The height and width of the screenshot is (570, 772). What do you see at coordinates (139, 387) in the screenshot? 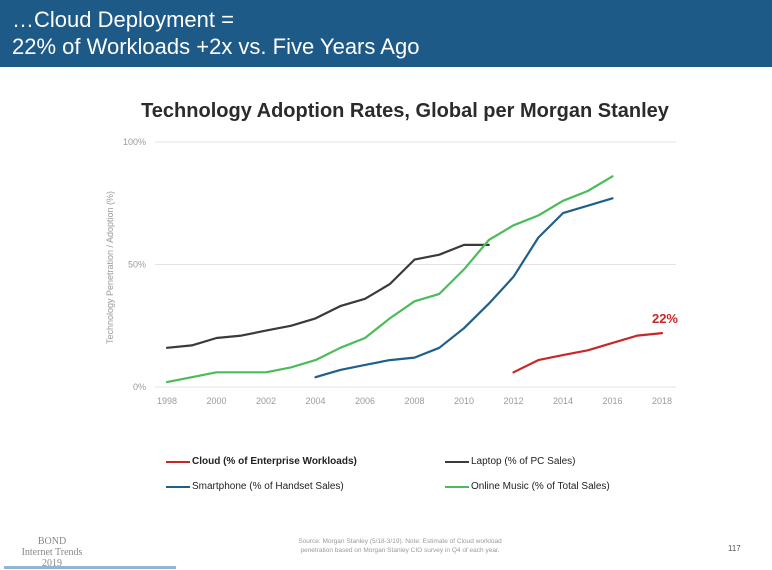
I see `y-tick-label: 0%` at bounding box center [139, 387].